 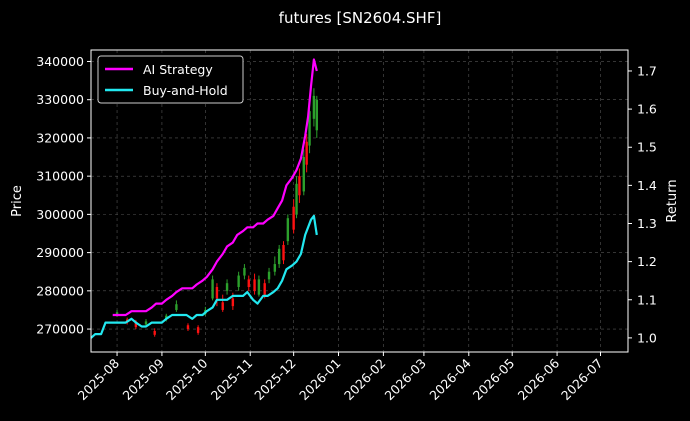 What do you see at coordinates (672, 200) in the screenshot?
I see `y-axis-right-label: Return` at bounding box center [672, 200].